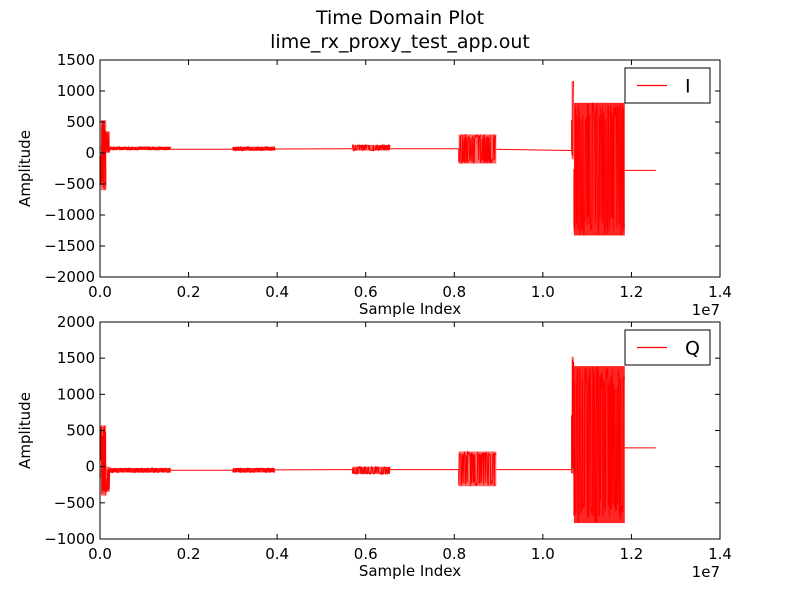  What do you see at coordinates (688, 87) in the screenshot?
I see `legend-label: I` at bounding box center [688, 87].